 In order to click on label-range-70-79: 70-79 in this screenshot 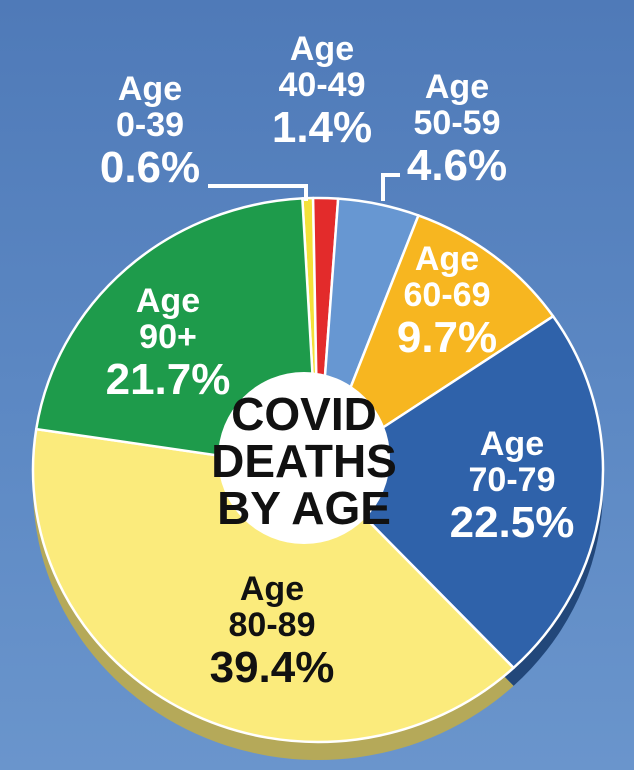, I will do `click(512, 480)`.